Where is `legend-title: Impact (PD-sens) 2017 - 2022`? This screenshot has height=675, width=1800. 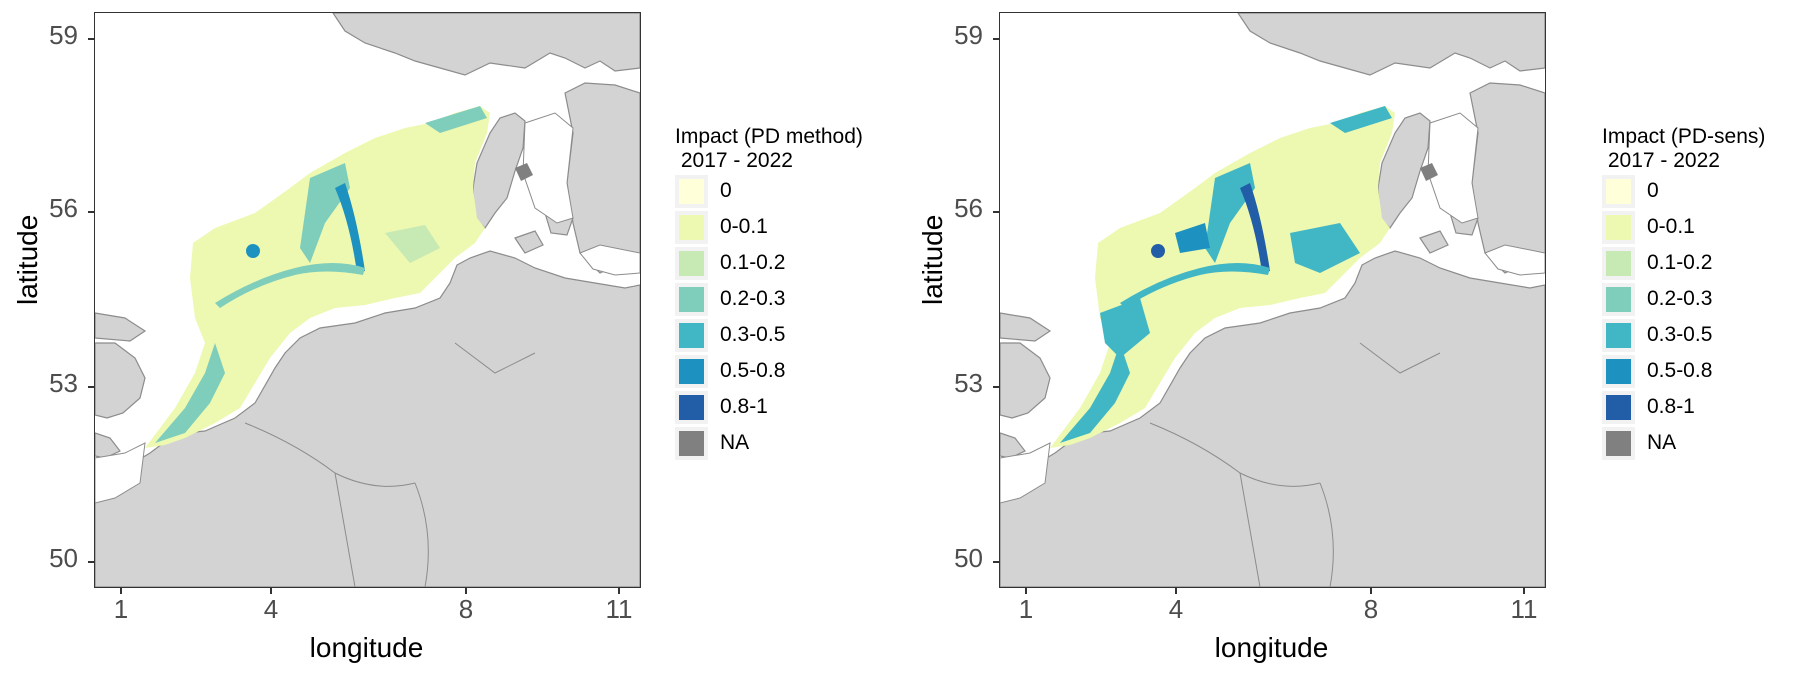 legend-title: Impact (PD-sens) 2017 - 2022 is located at coordinates (1701, 149).